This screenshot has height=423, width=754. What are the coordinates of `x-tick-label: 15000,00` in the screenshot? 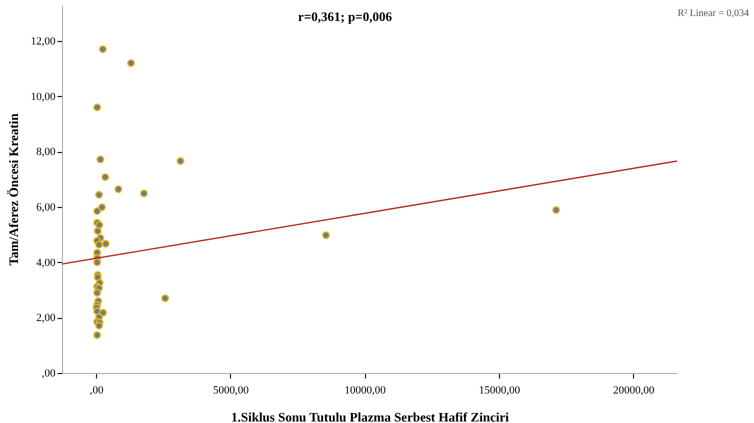 It's located at (499, 390).